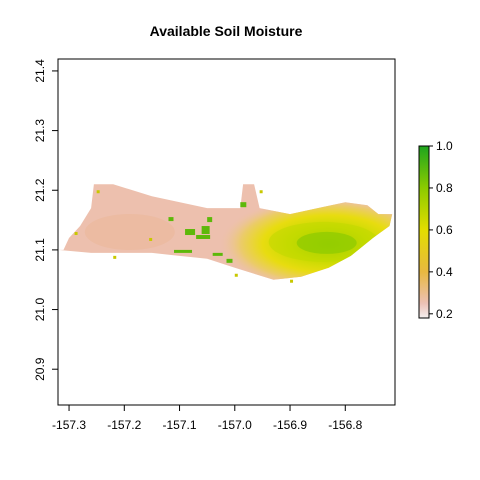 This screenshot has height=480, width=480. Describe the element at coordinates (290, 425) in the screenshot. I see `x-tick-label: -156.9` at that location.